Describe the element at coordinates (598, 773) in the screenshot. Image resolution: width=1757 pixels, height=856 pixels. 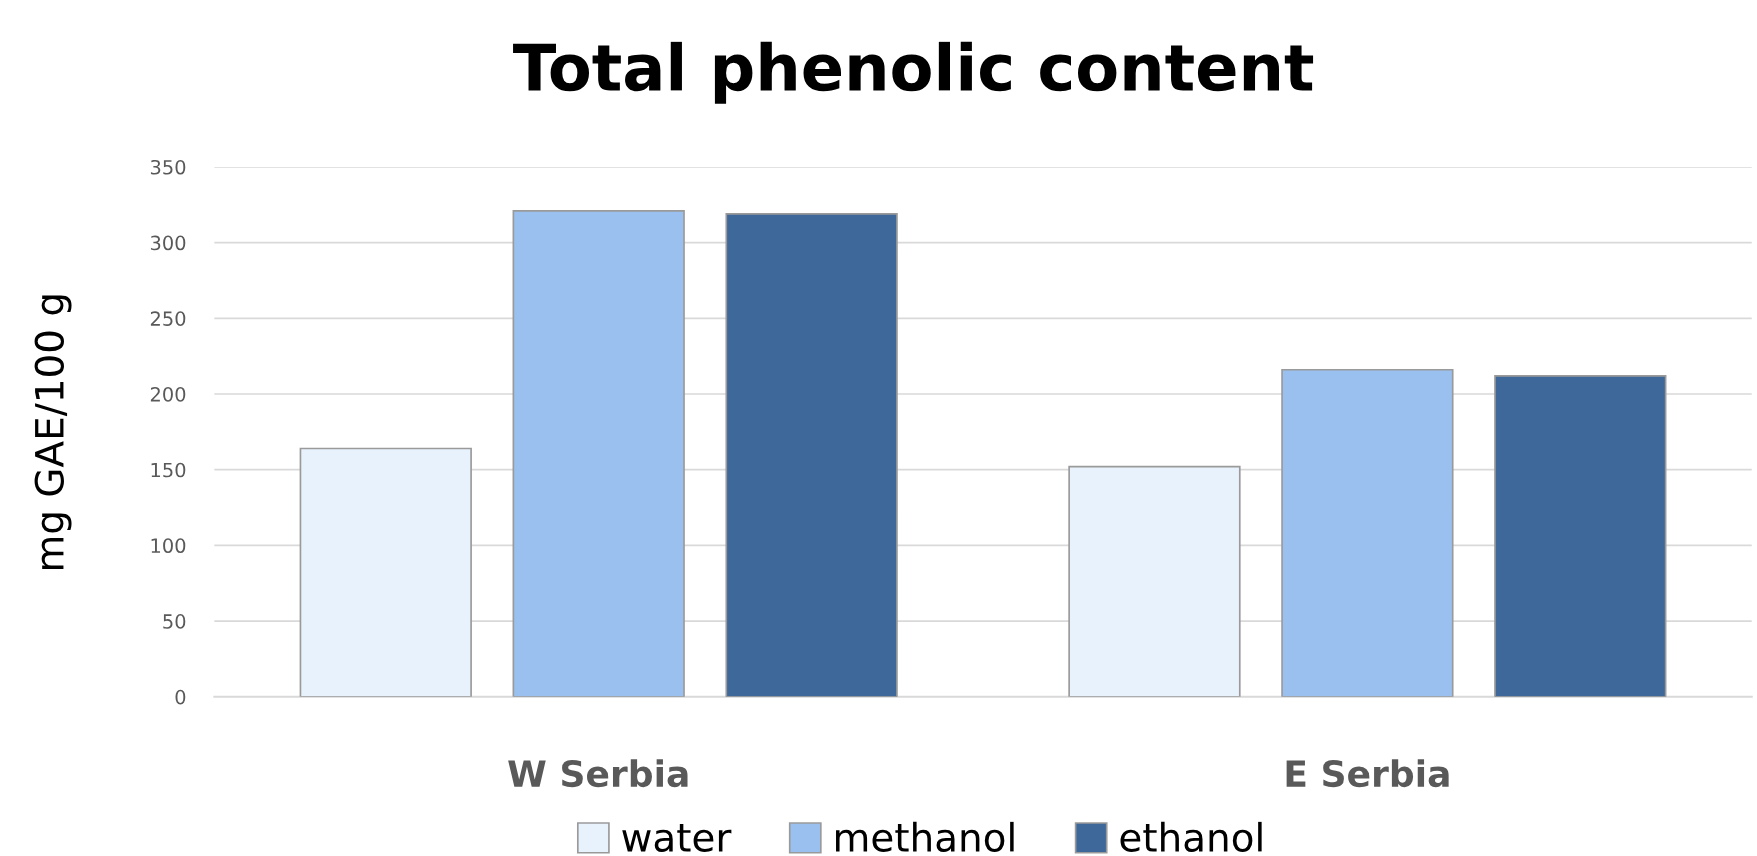
I see `x-tick-label: W Serbia` at that location.